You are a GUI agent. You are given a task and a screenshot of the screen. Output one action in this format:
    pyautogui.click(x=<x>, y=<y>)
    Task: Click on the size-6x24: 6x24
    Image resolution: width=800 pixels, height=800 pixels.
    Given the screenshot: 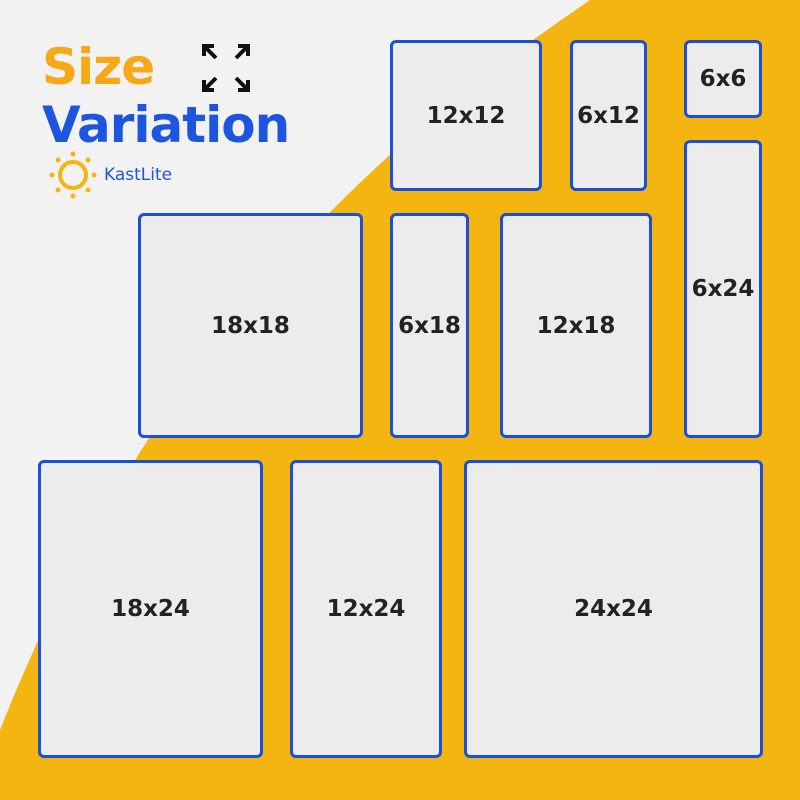 What is the action you would take?
    pyautogui.click(x=723, y=289)
    